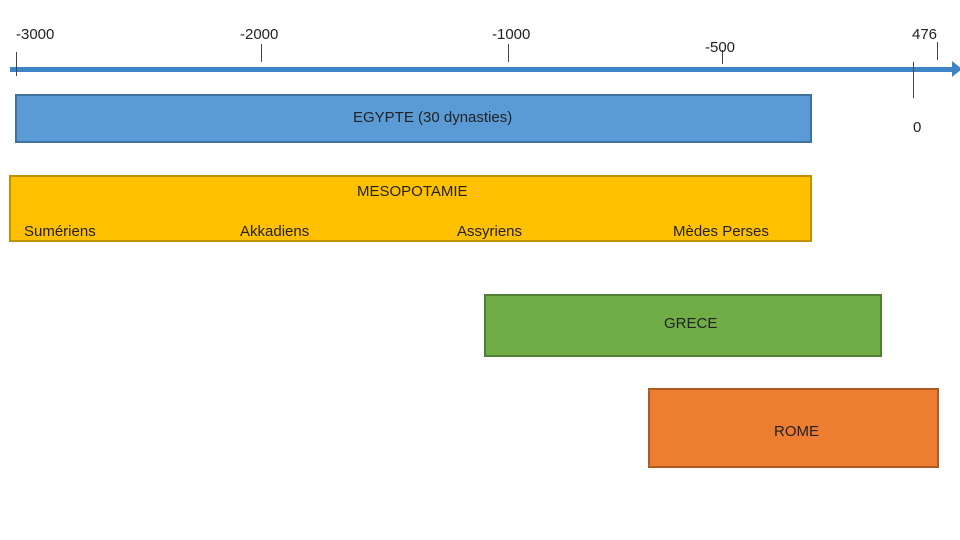 The image size is (960, 540). Describe the element at coordinates (261, 53) in the screenshot. I see `tick-mark-minus-2000` at that location.